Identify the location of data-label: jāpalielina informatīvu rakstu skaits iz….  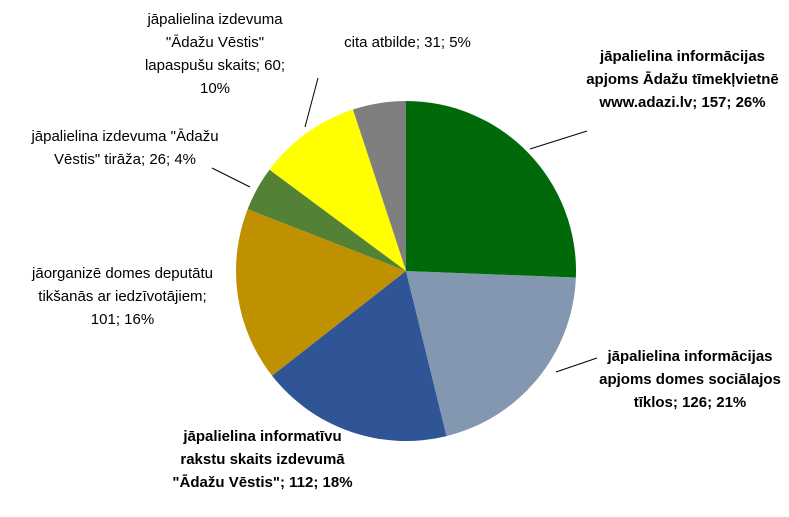
(262, 459).